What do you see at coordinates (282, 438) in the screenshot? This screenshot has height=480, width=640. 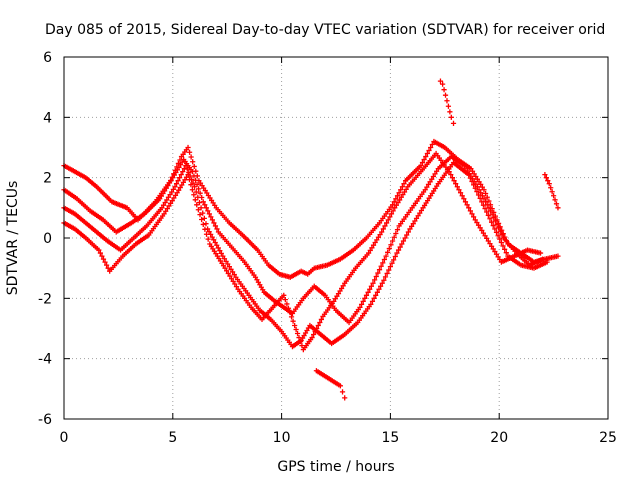 I see `x-tick-label: 10` at bounding box center [282, 438].